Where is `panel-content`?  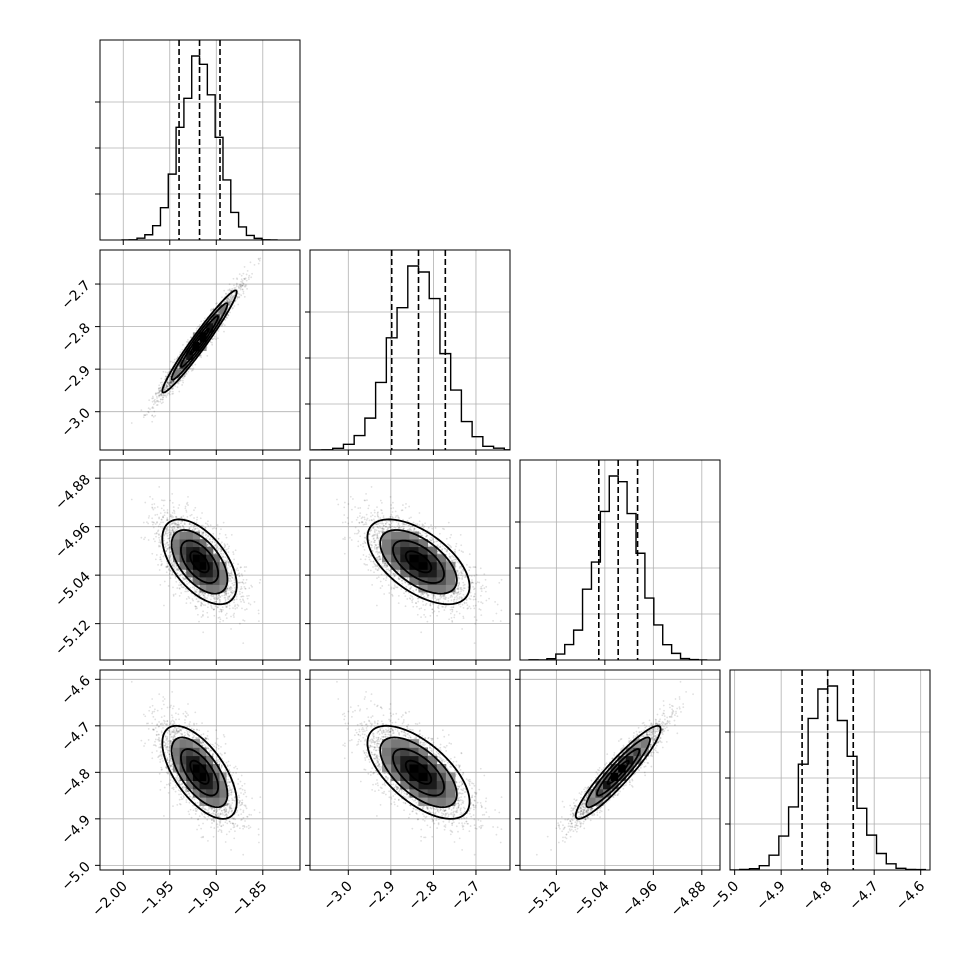
panel-content is located at coordinates (196, 565).